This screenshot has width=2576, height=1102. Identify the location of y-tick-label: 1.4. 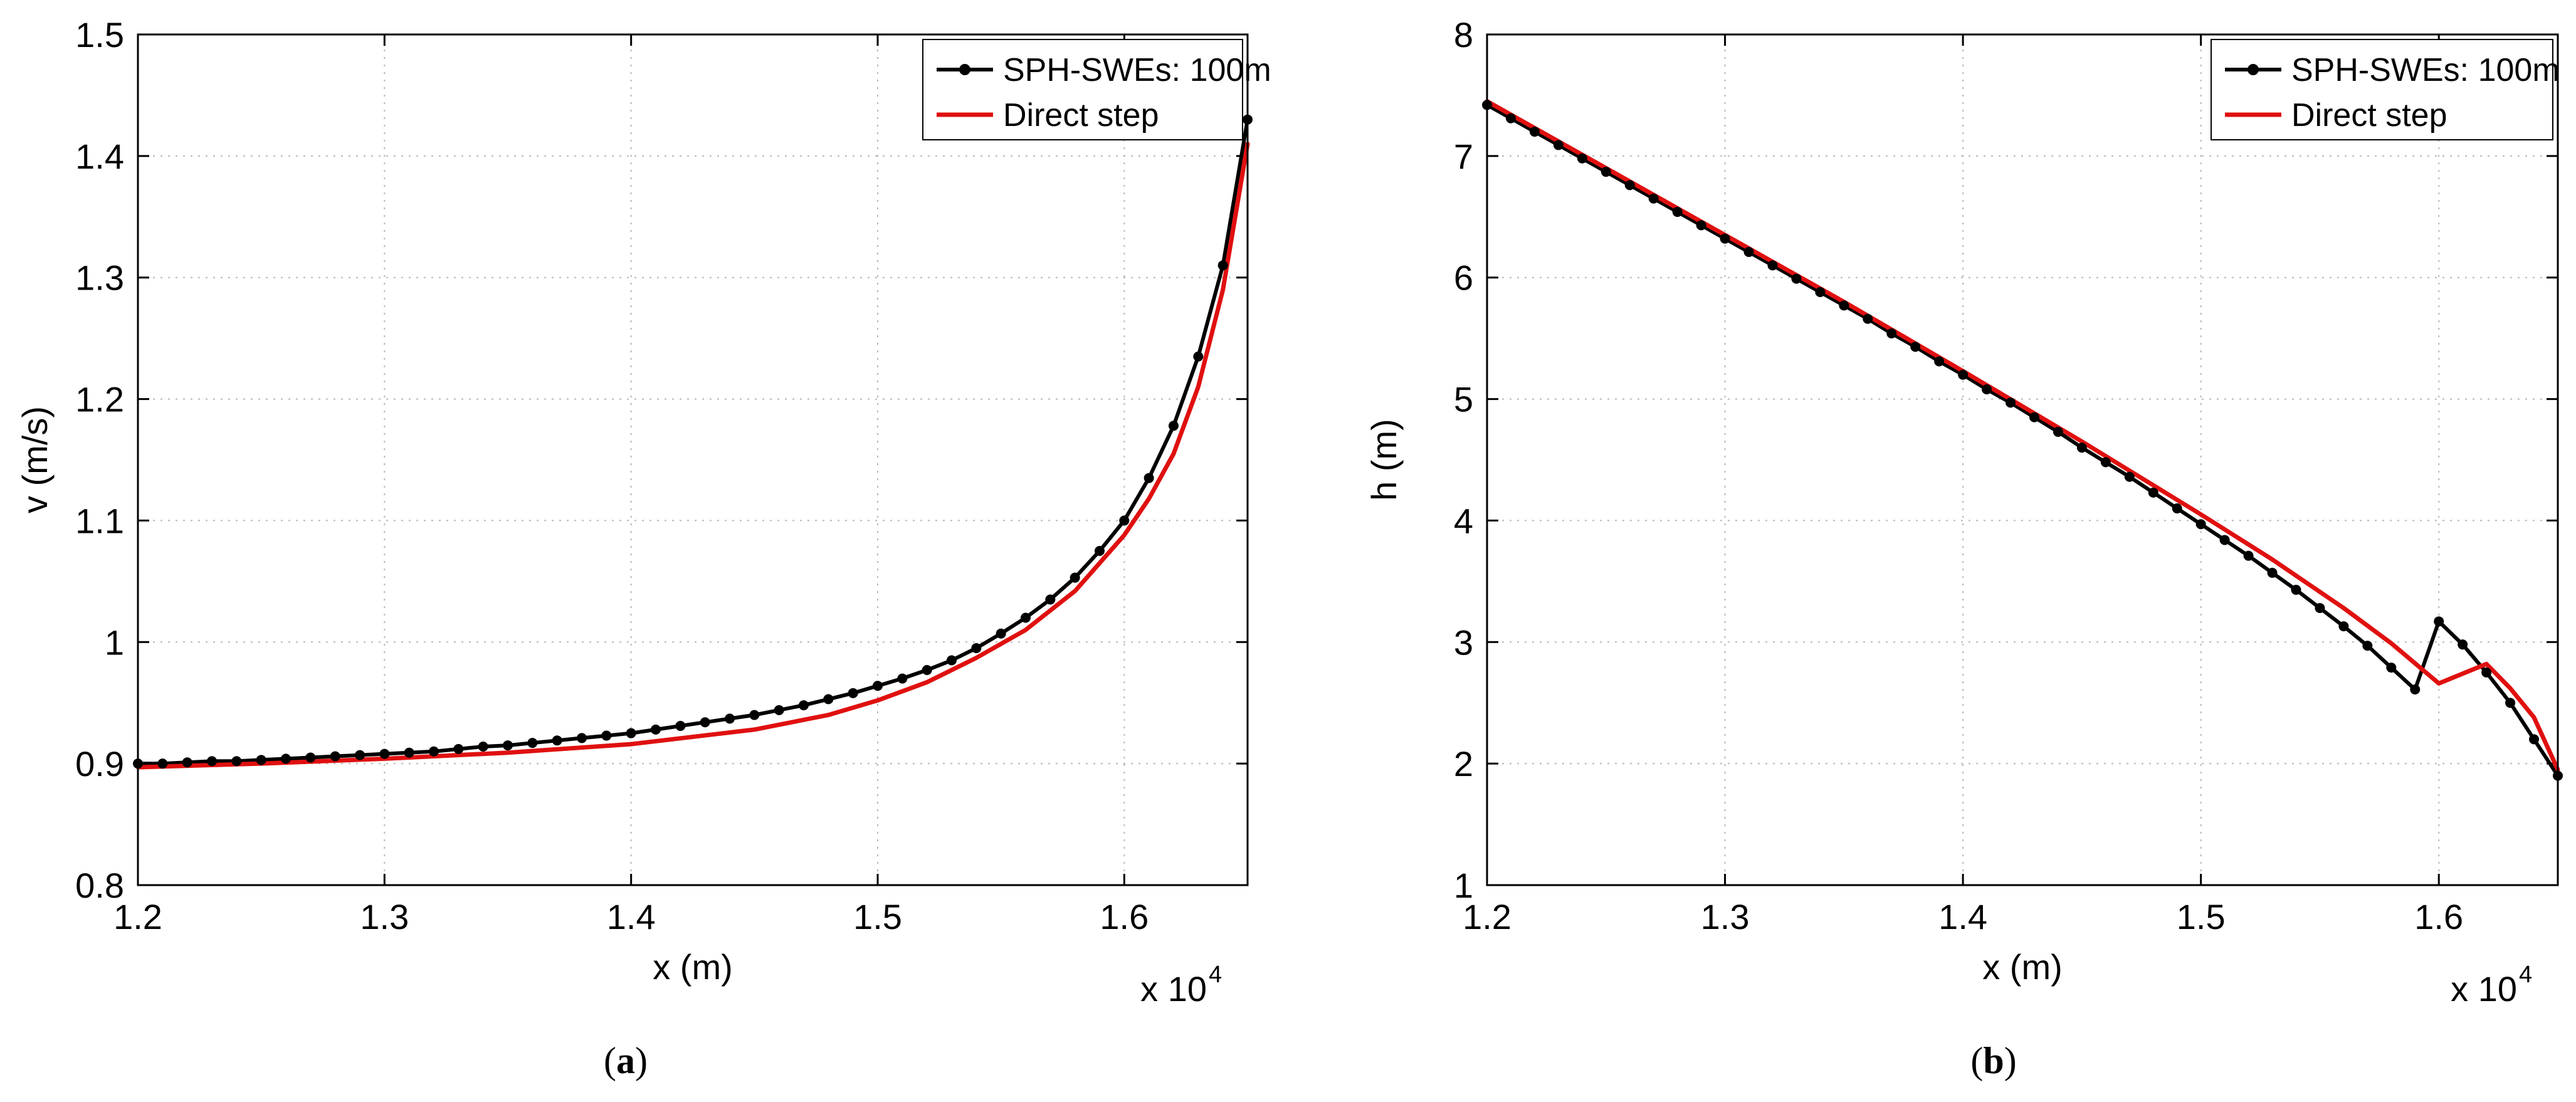
(99, 156).